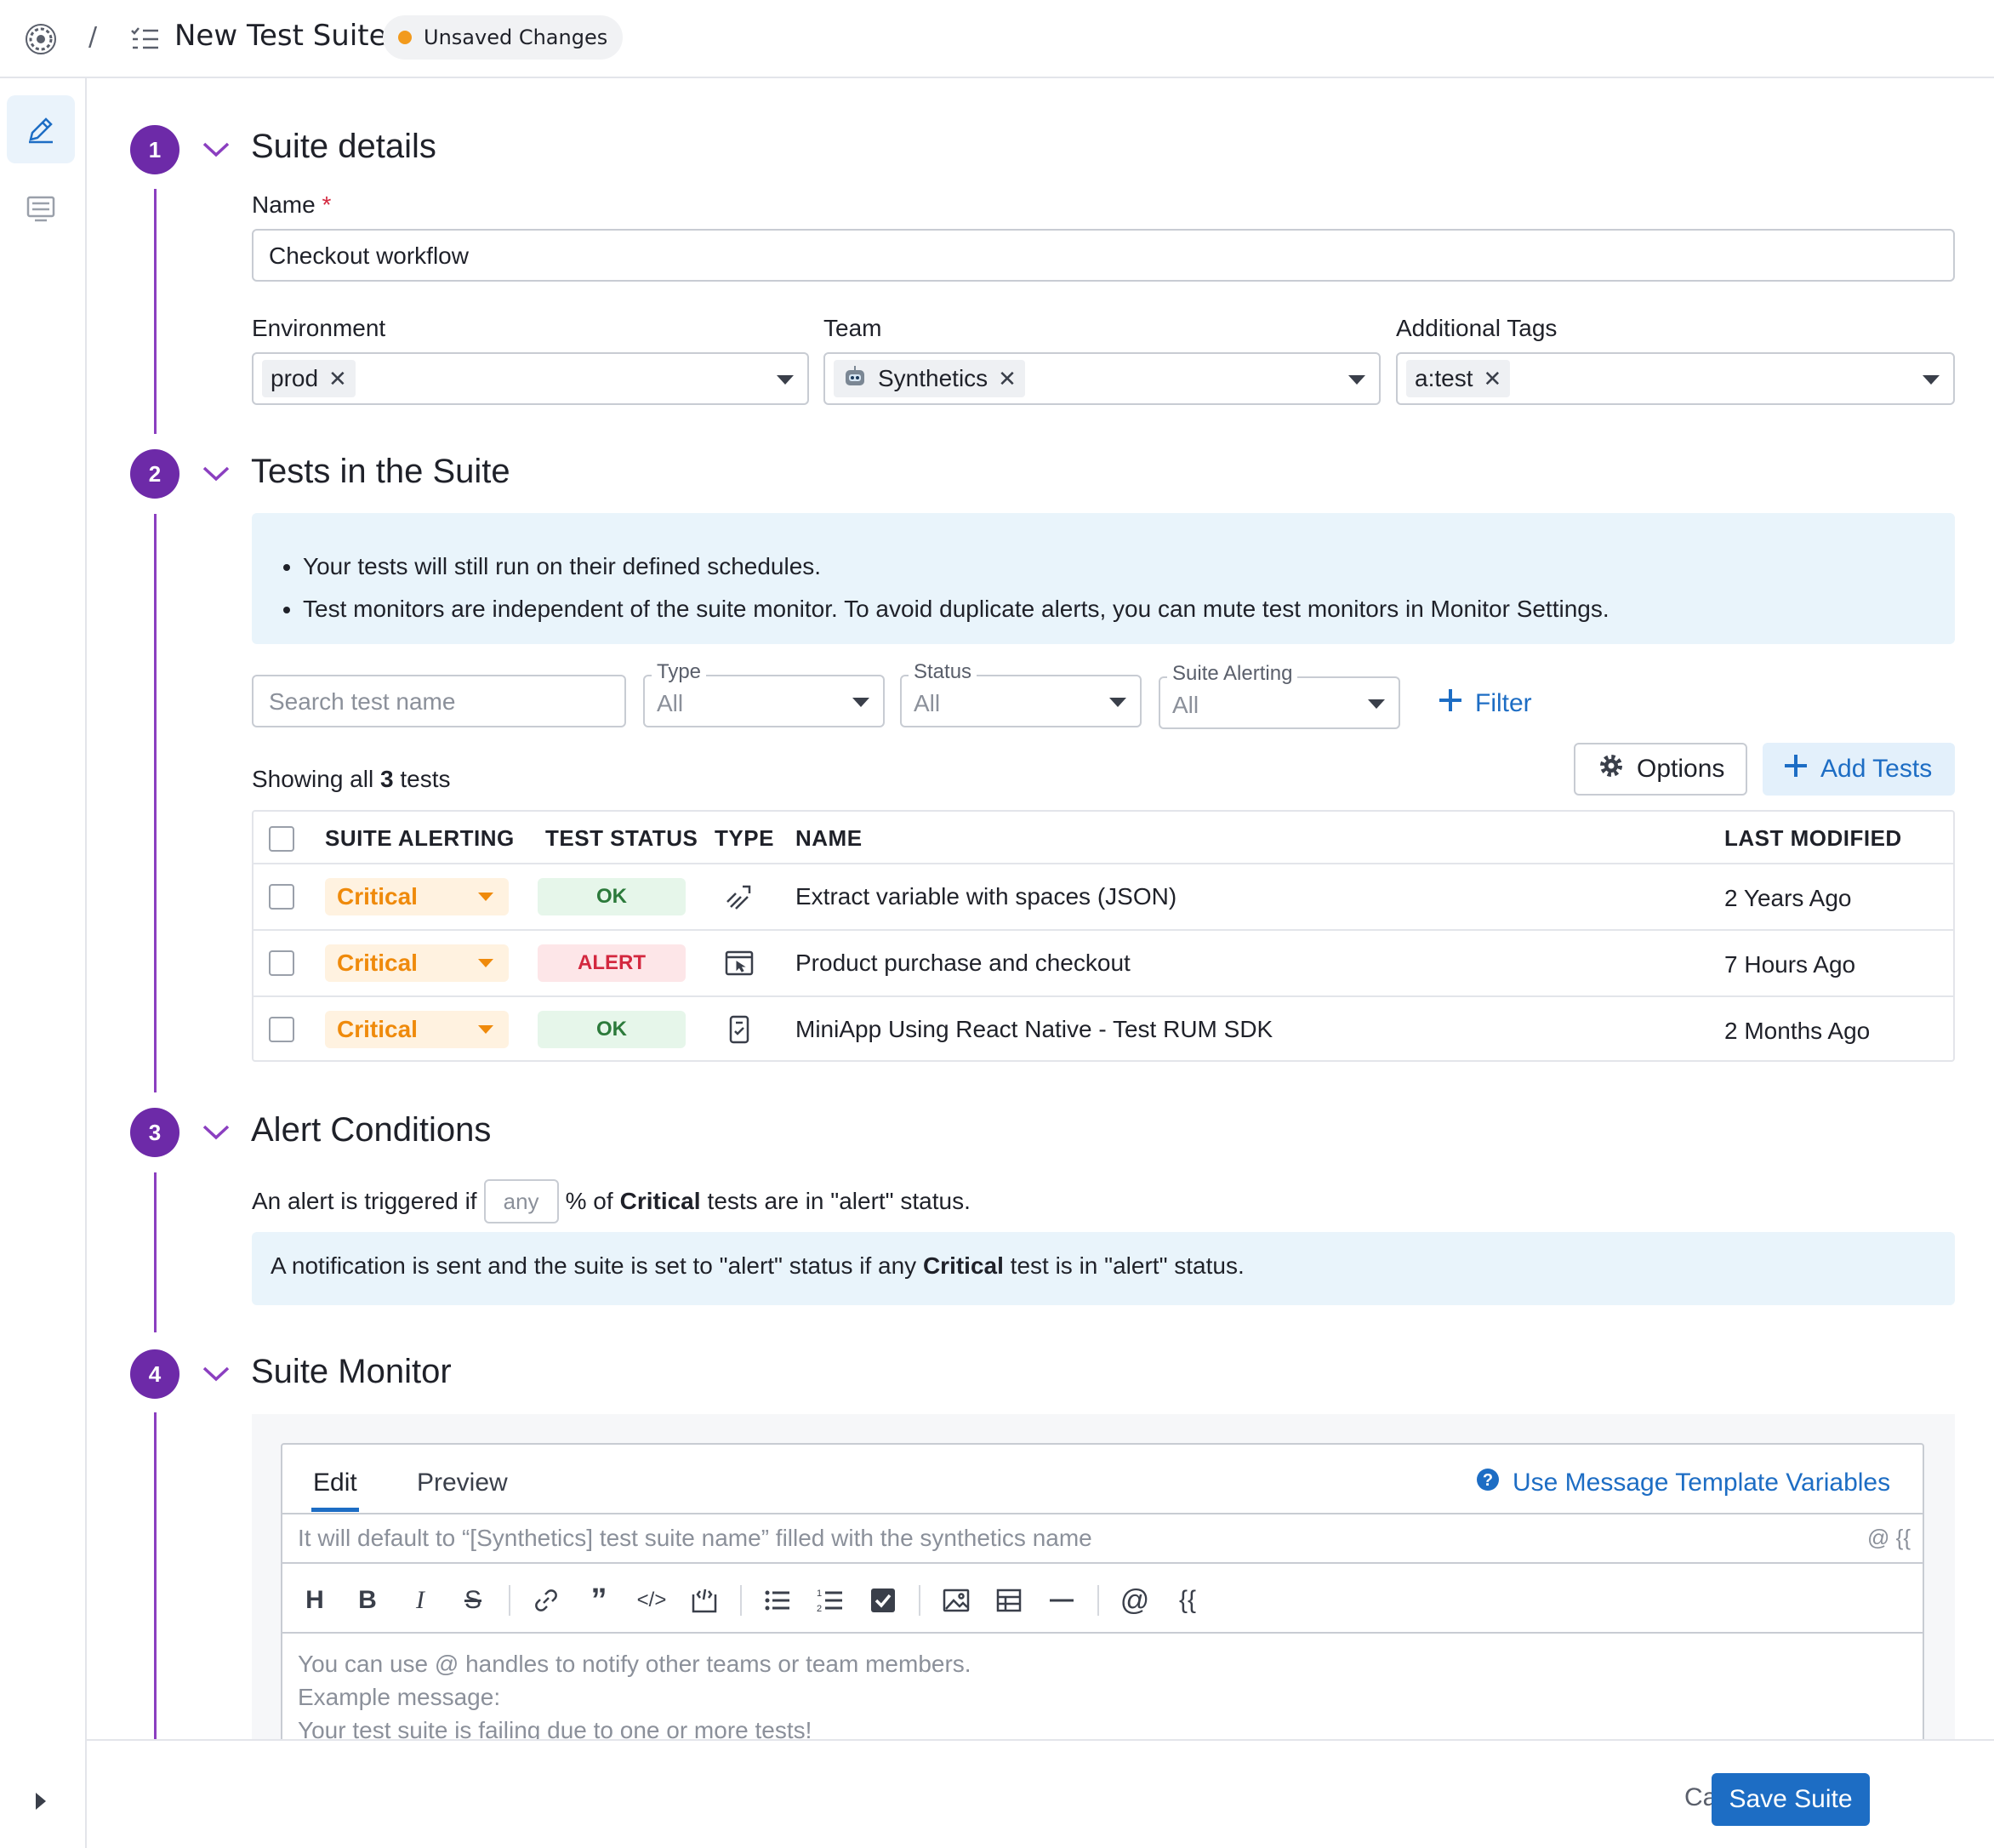 This screenshot has width=1994, height=1848. What do you see at coordinates (530, 379) in the screenshot?
I see `environment-select: prod ✕` at bounding box center [530, 379].